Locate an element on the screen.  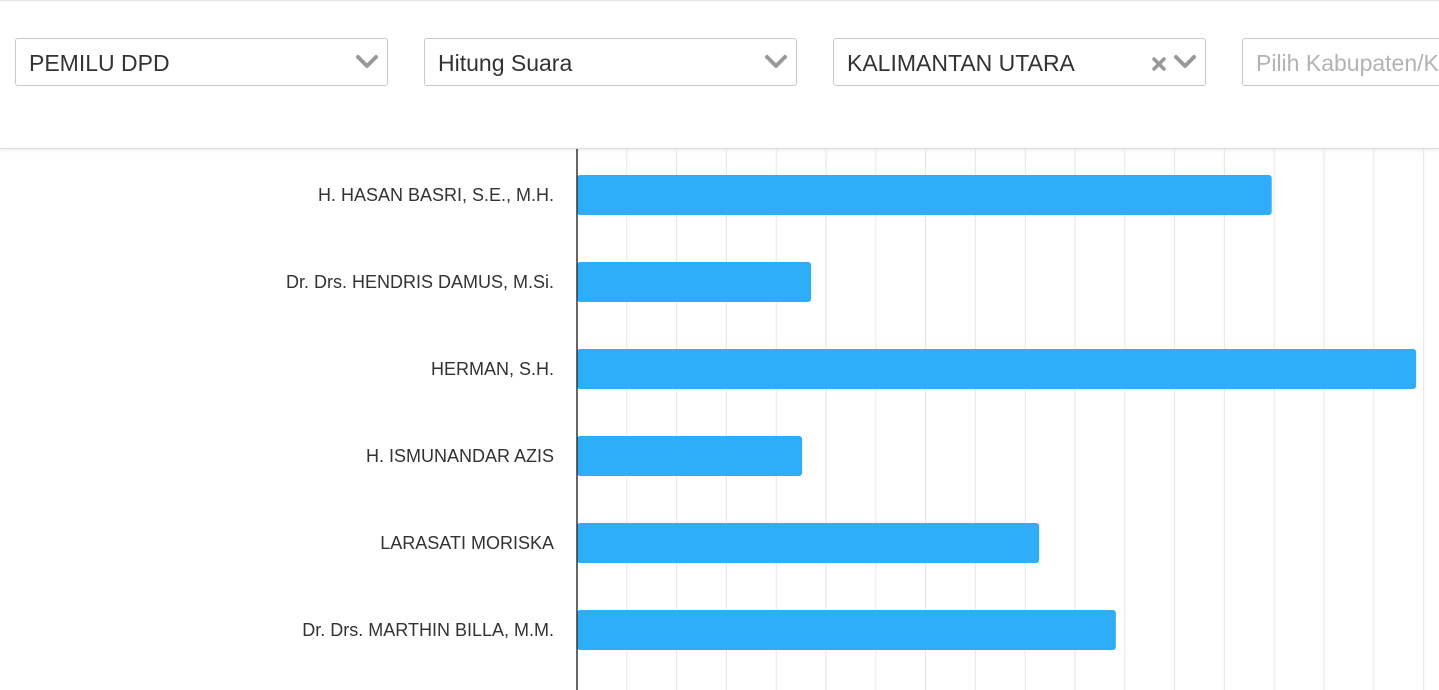
election-type-value: PEMILU DPD is located at coordinates (99, 63).